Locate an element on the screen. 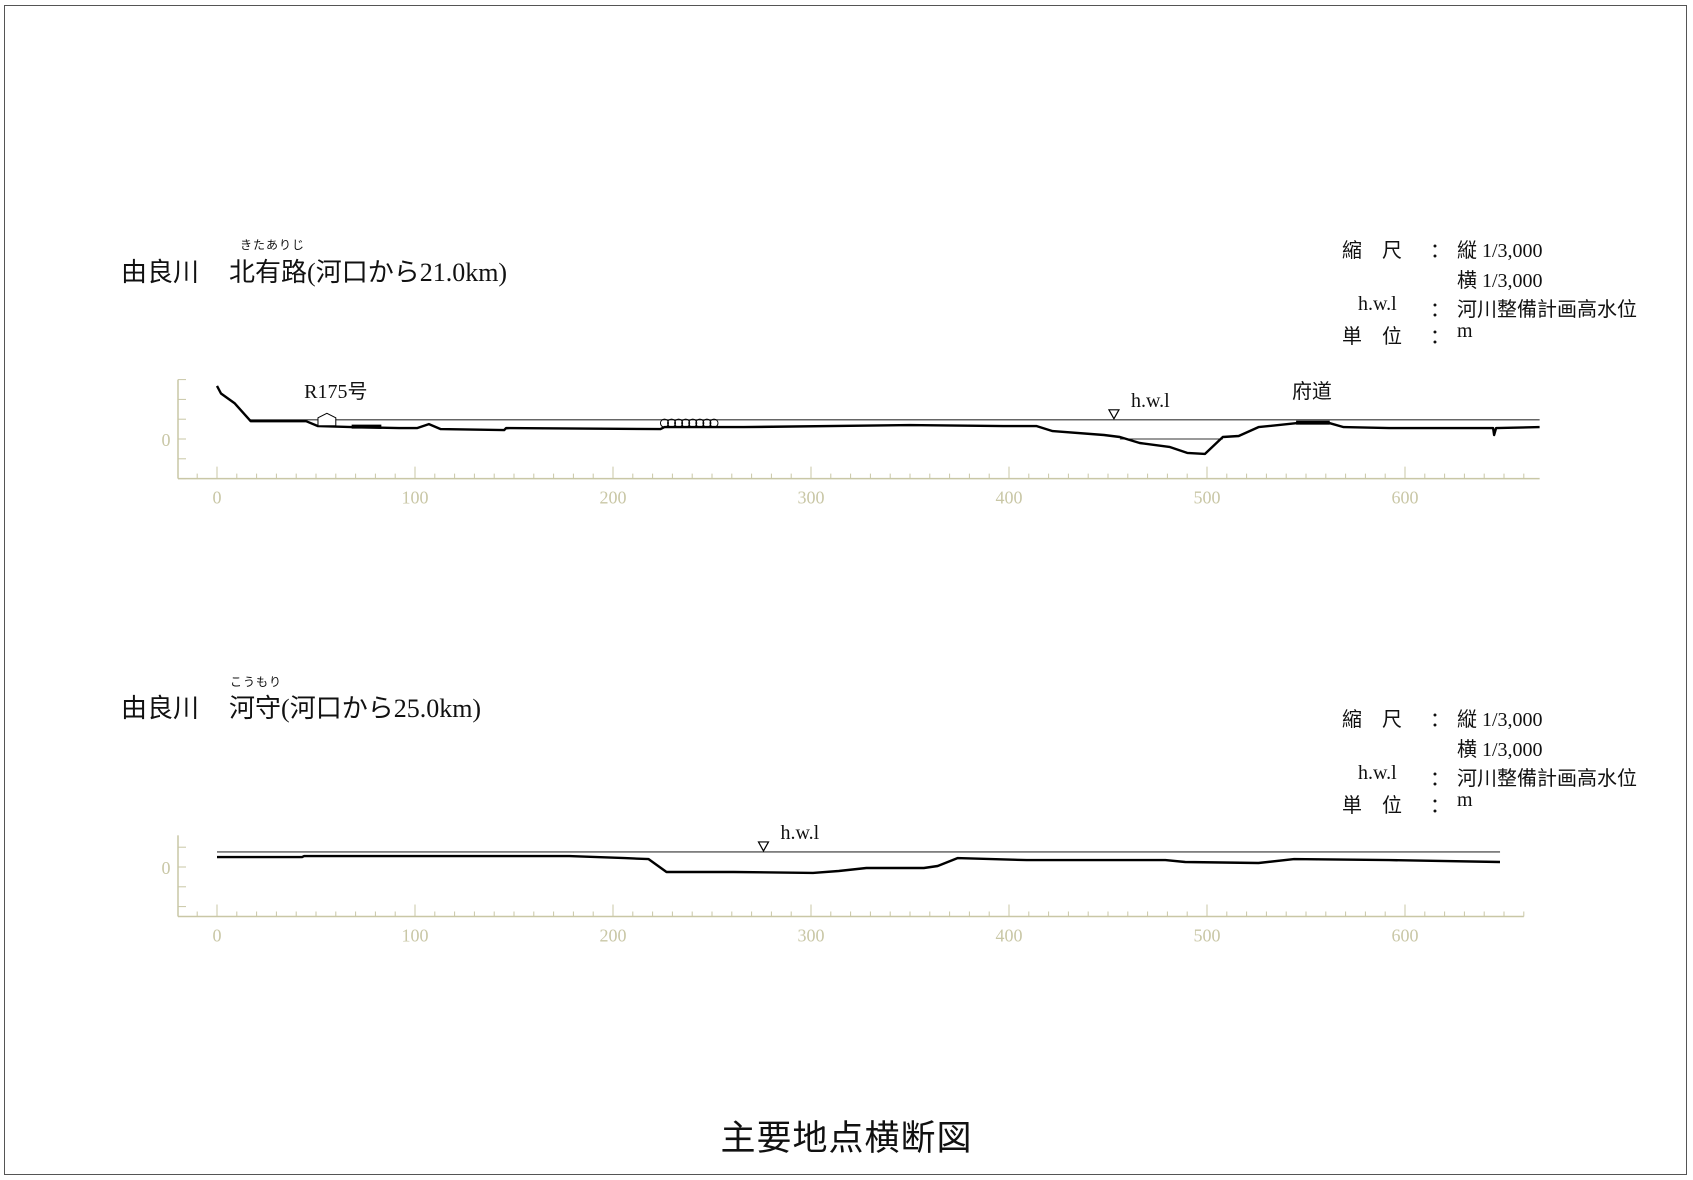 This screenshot has height=1180, width=1693. annotation-label: 府道 is located at coordinates (1312, 391).